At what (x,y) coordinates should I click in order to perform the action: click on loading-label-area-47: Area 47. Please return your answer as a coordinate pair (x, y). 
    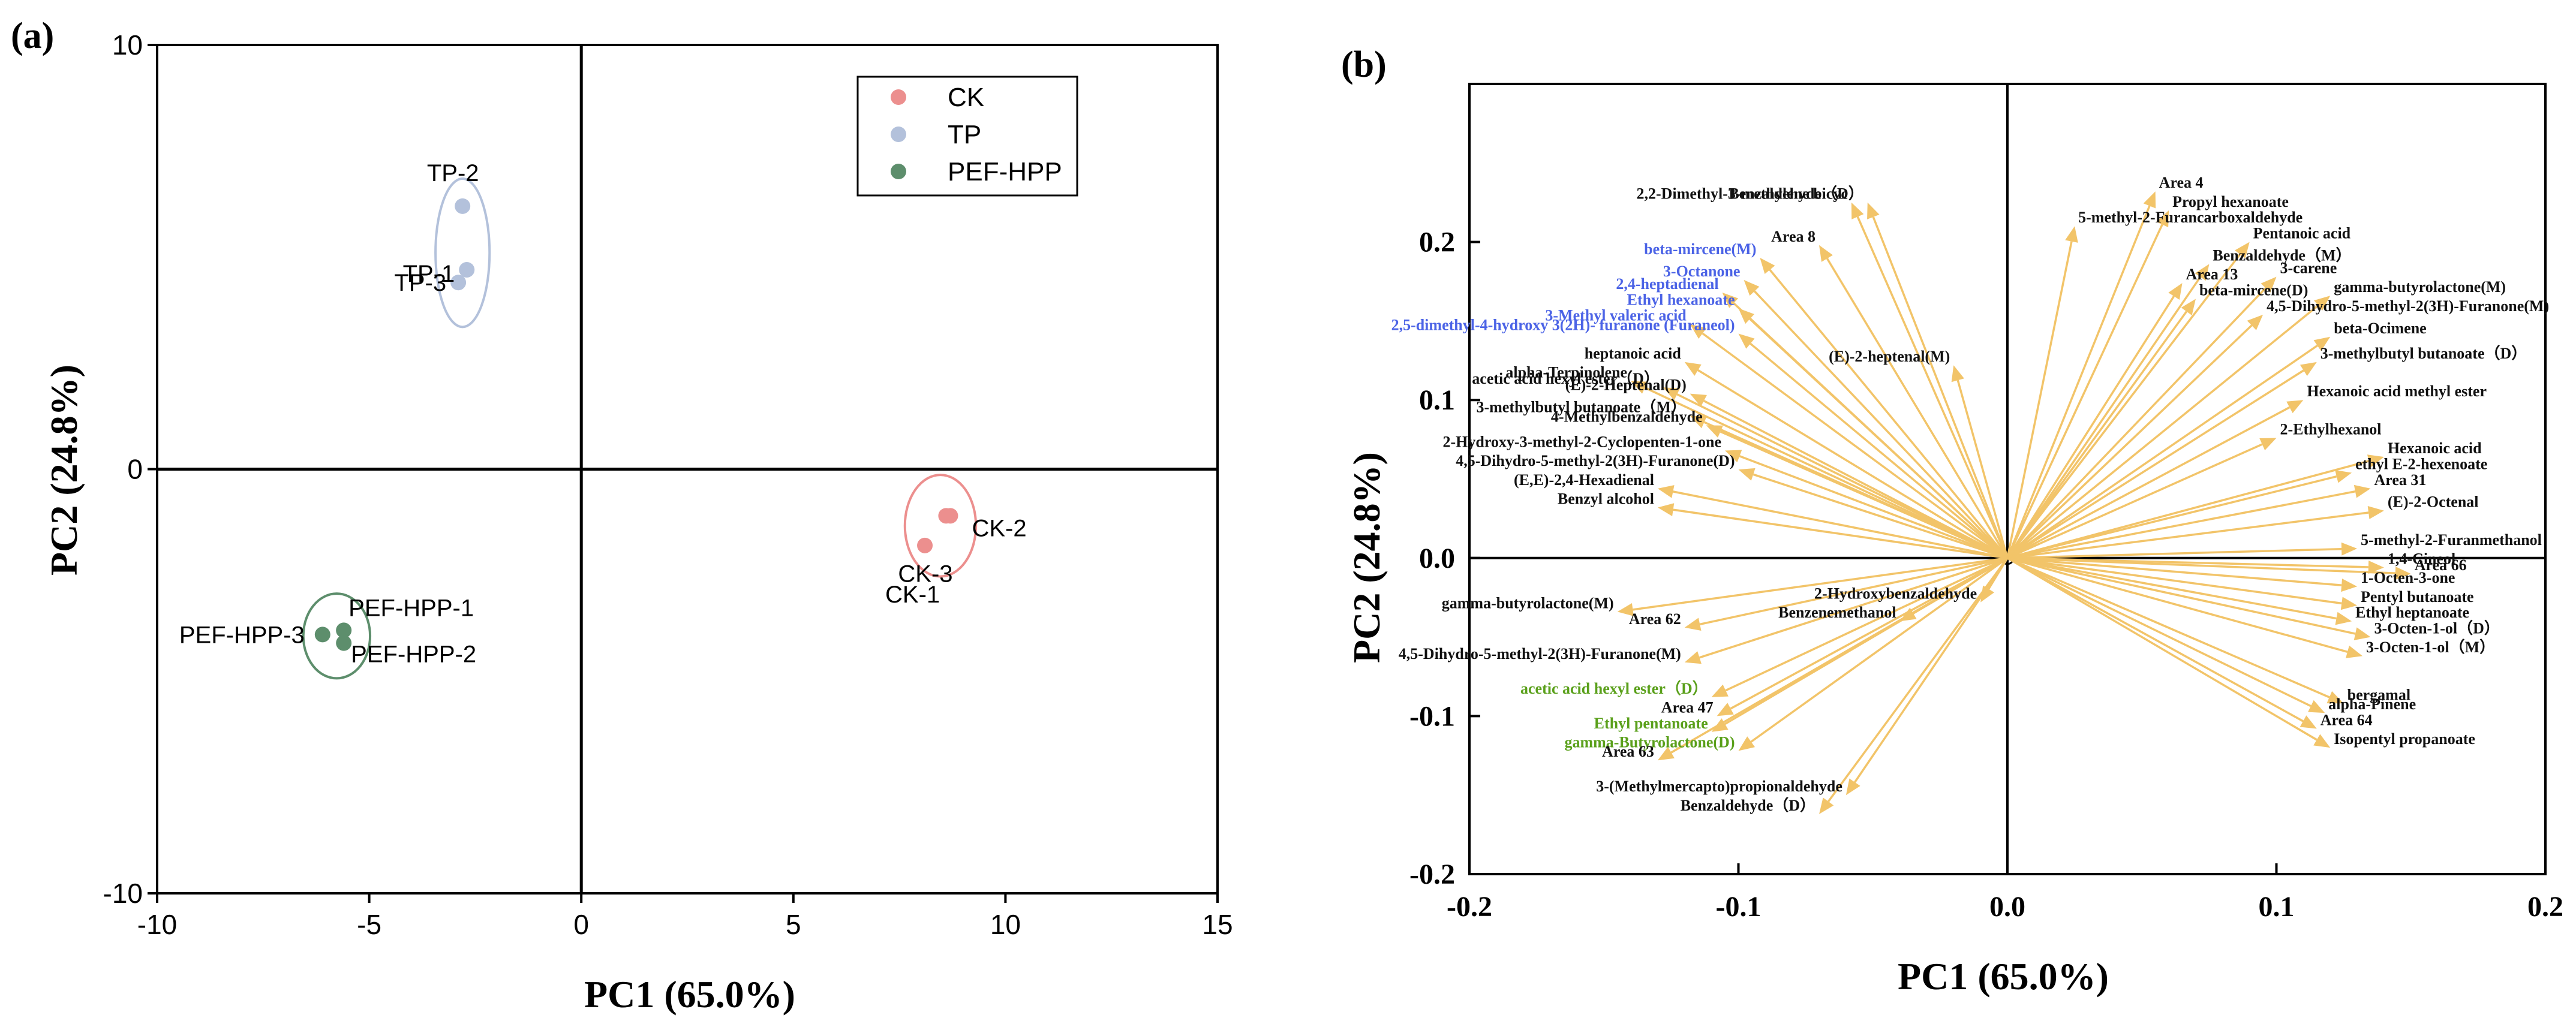
    Looking at the image, I should click on (1688, 707).